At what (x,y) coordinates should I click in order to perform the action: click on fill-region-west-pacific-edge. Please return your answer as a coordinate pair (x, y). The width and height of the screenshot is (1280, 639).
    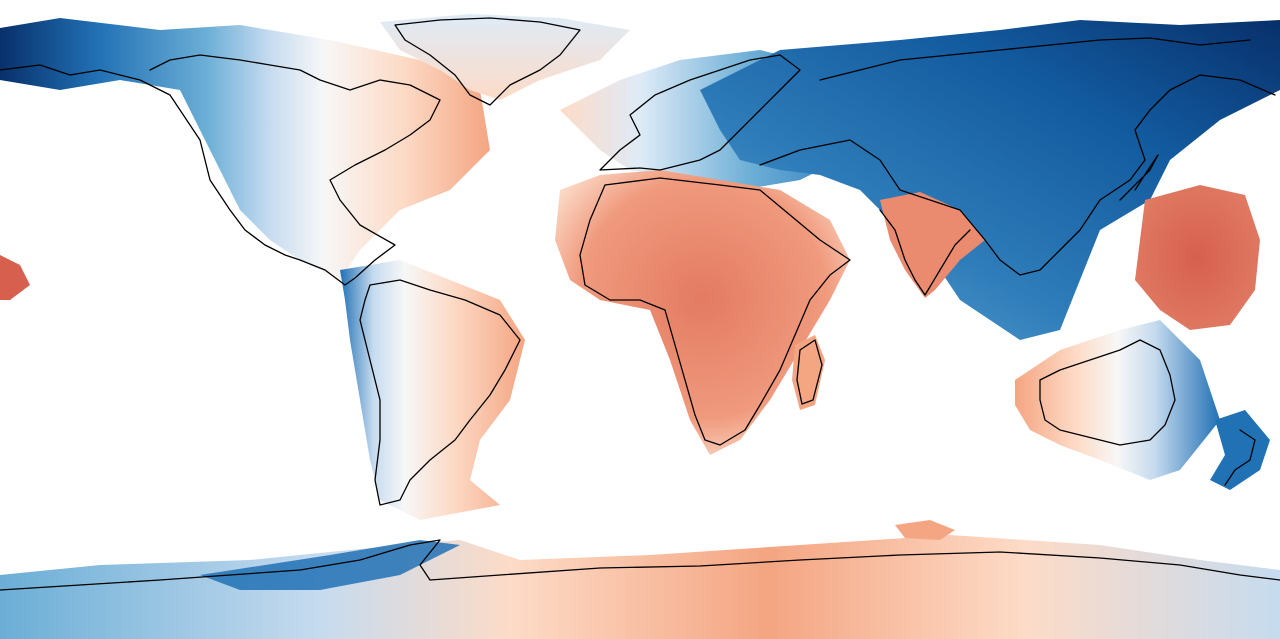
    Looking at the image, I should click on (15, 277).